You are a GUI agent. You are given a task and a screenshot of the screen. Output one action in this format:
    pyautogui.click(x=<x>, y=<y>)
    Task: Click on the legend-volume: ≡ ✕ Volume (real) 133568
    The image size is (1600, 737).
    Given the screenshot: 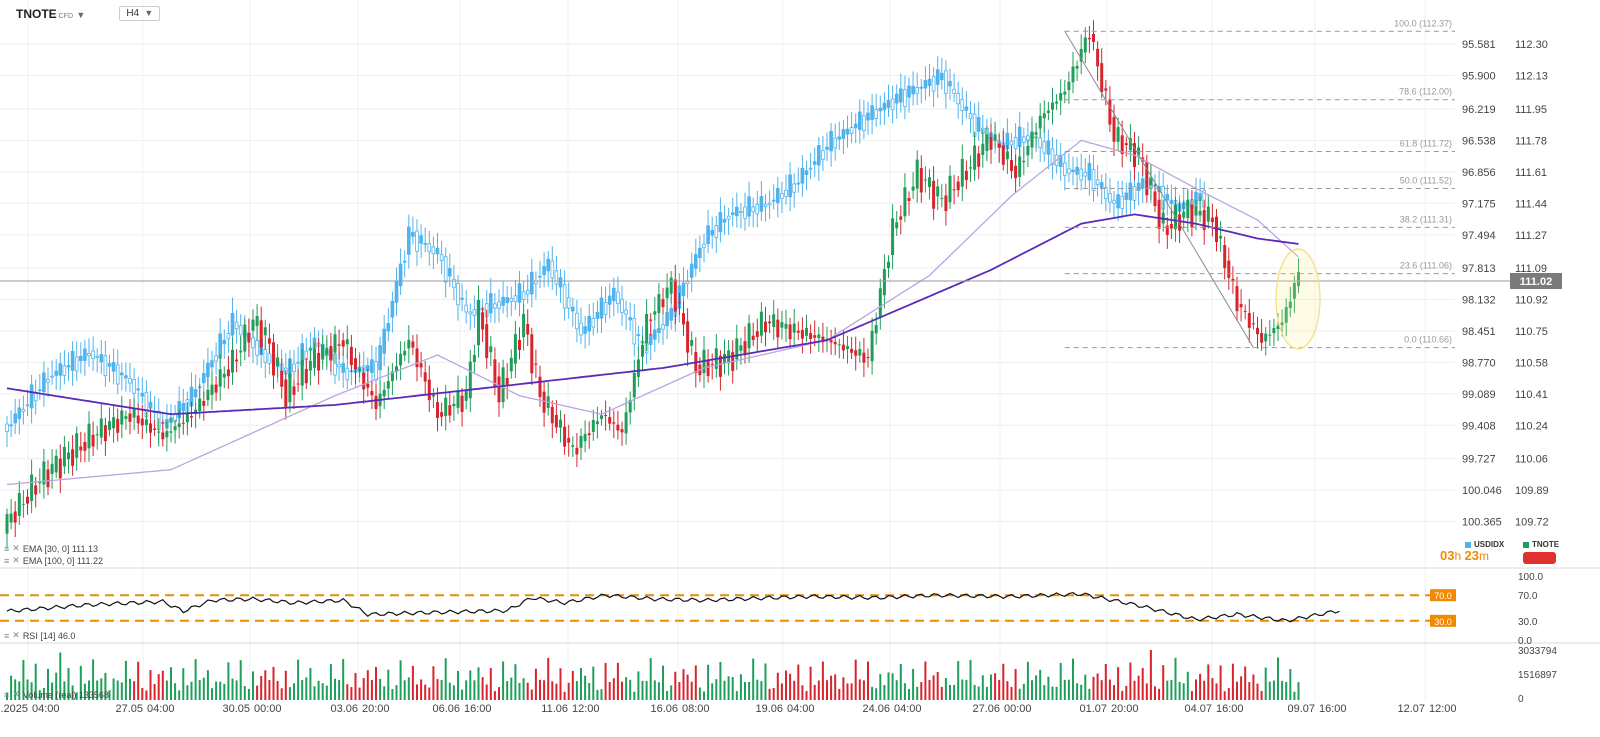 What is the action you would take?
    pyautogui.click(x=56, y=694)
    